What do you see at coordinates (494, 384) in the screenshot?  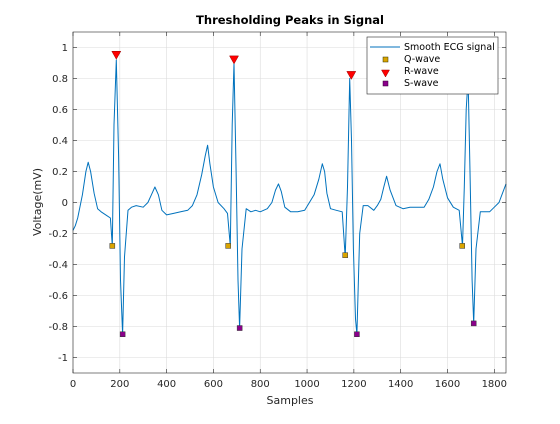 I see `x-tick-label: 1800` at bounding box center [494, 384].